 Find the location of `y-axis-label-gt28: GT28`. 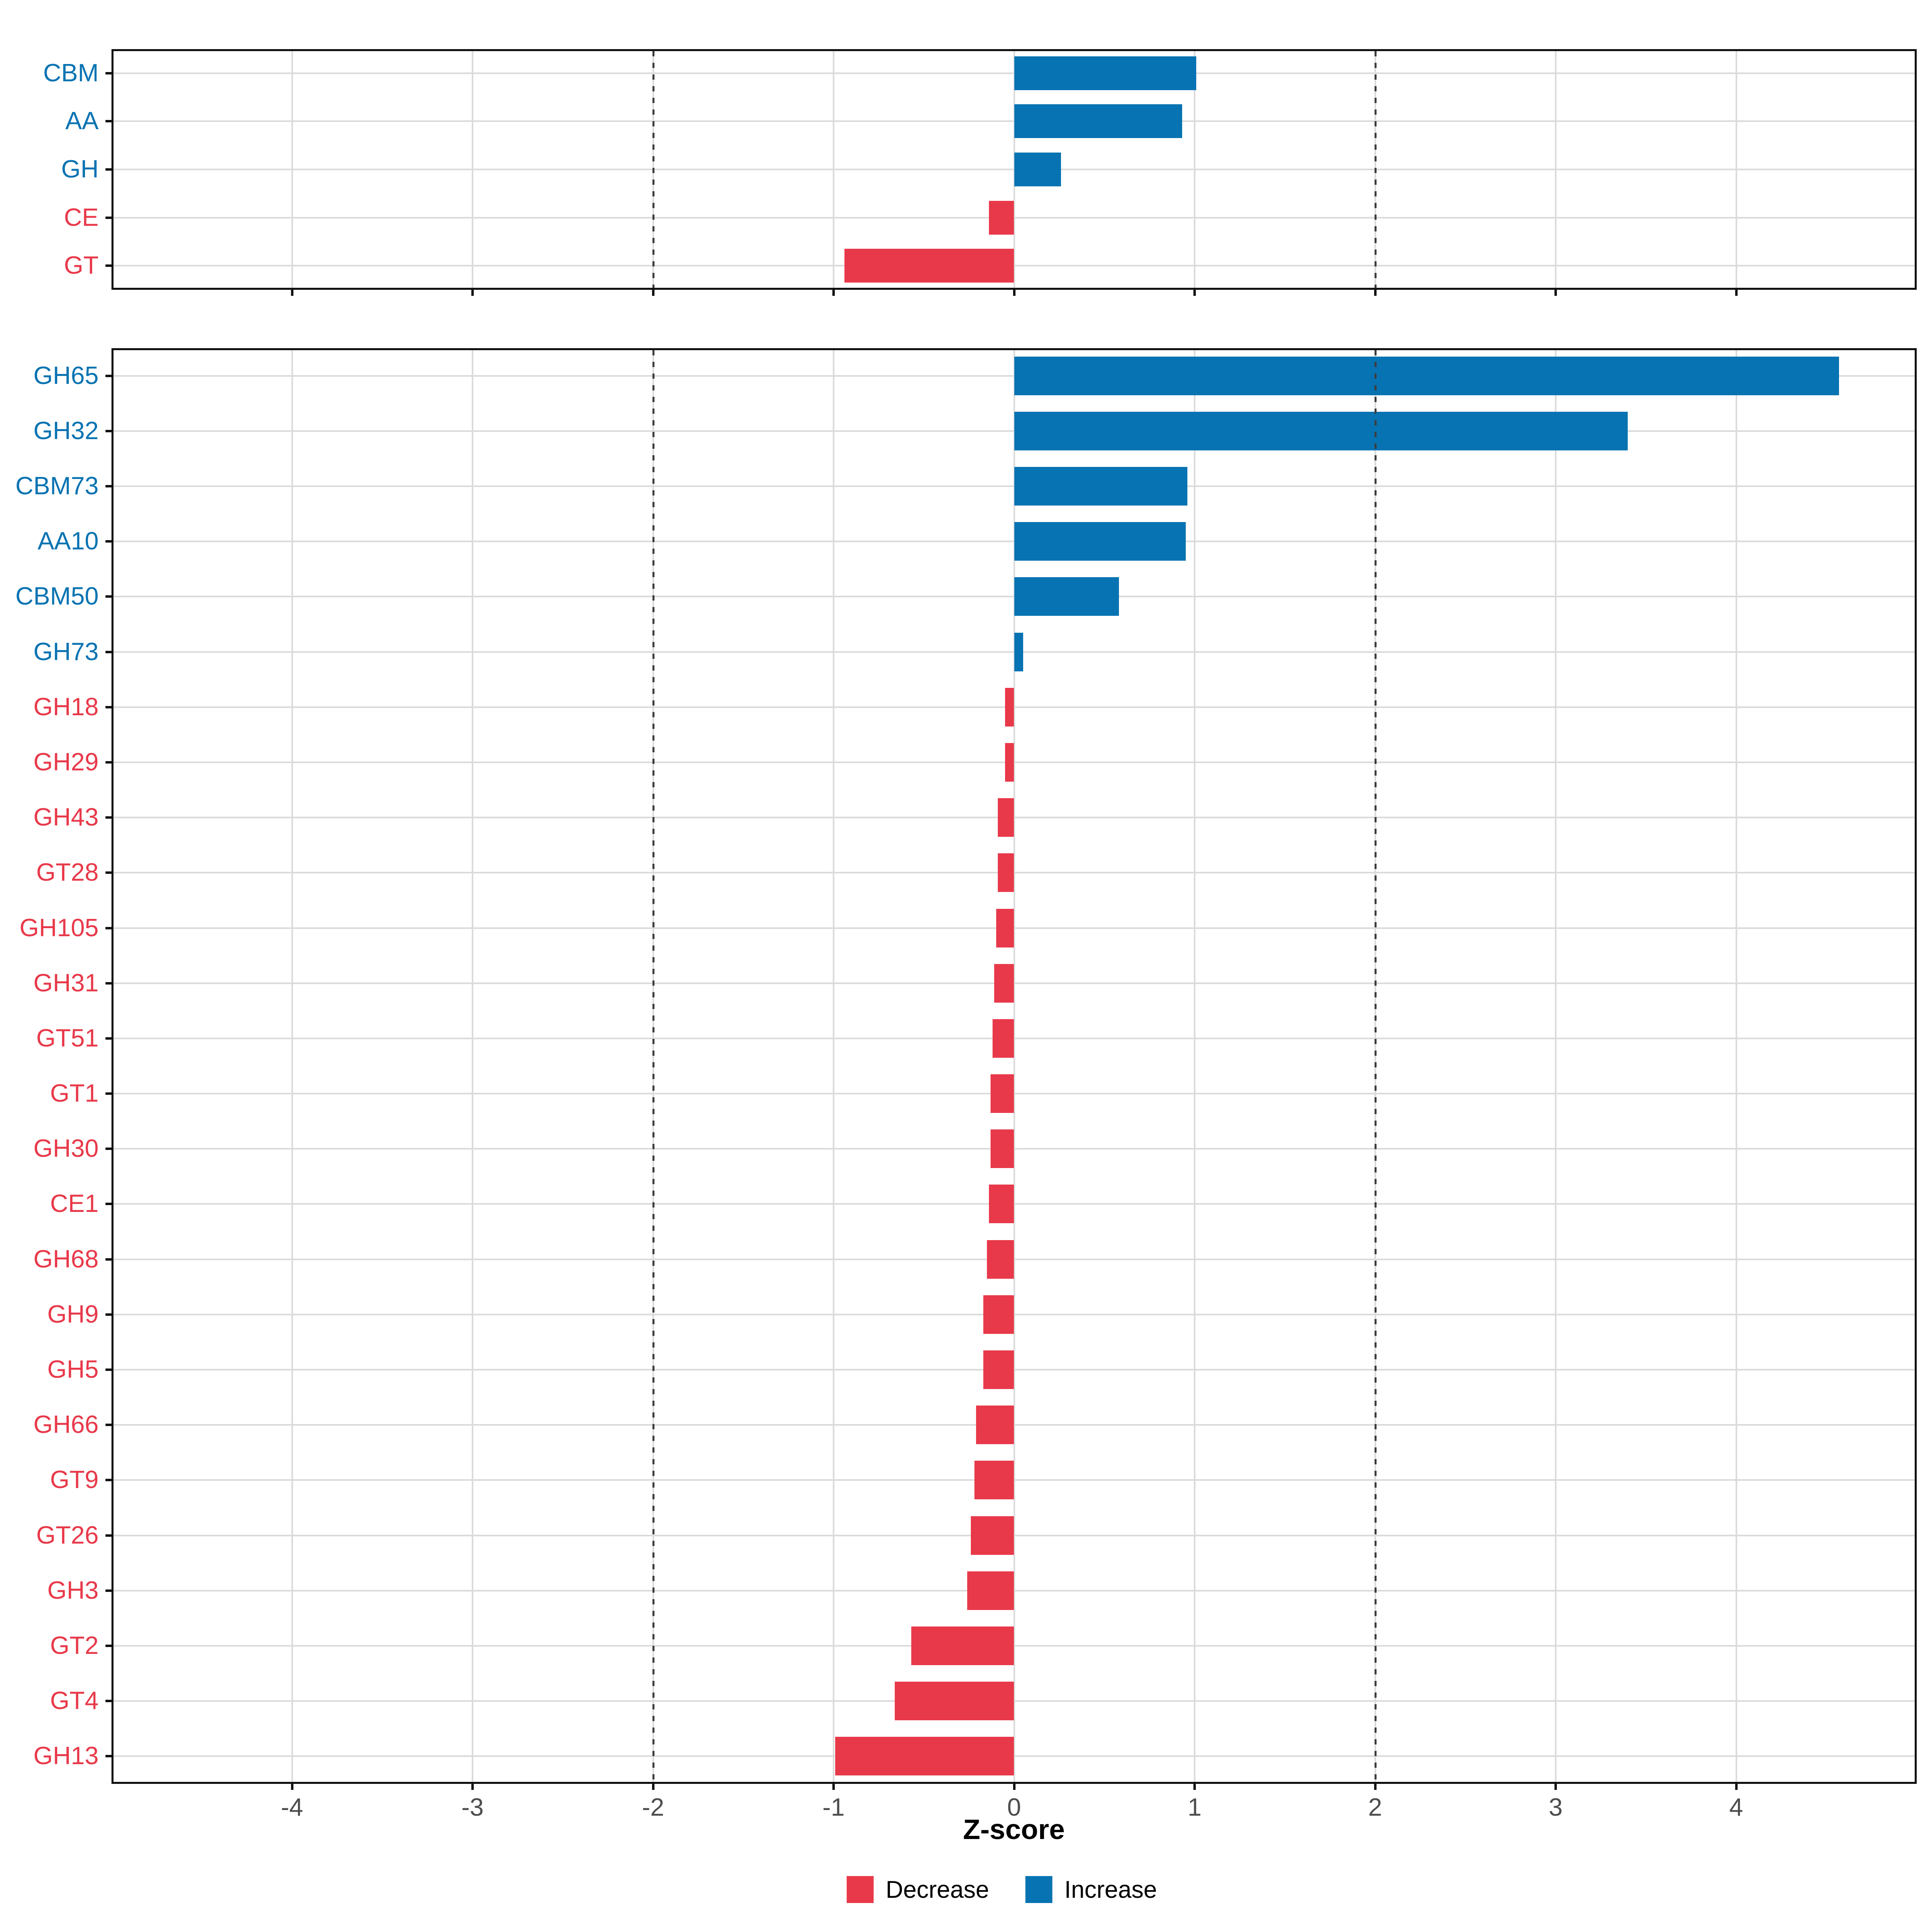

y-axis-label-gt28: GT28 is located at coordinates (67, 873).